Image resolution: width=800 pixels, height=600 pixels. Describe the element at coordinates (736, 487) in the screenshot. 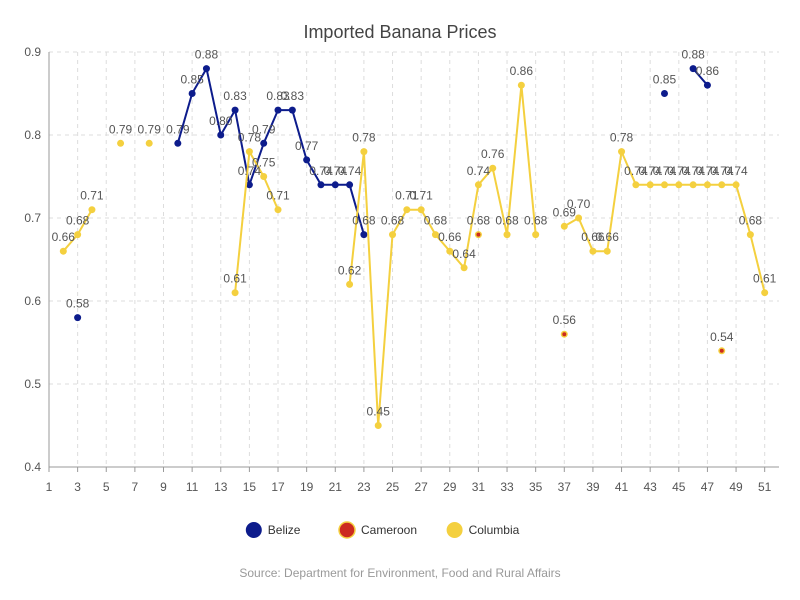

I see `x-tick-label: 49` at that location.